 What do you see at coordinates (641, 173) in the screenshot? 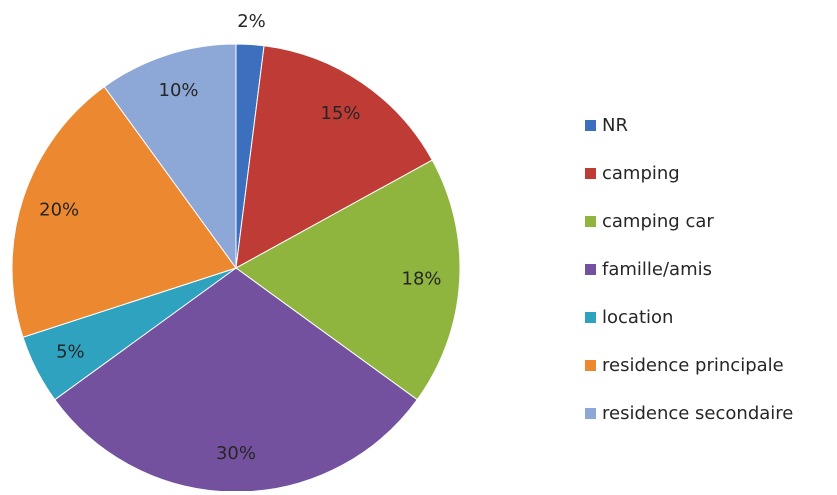
I see `legend-label: camping` at bounding box center [641, 173].